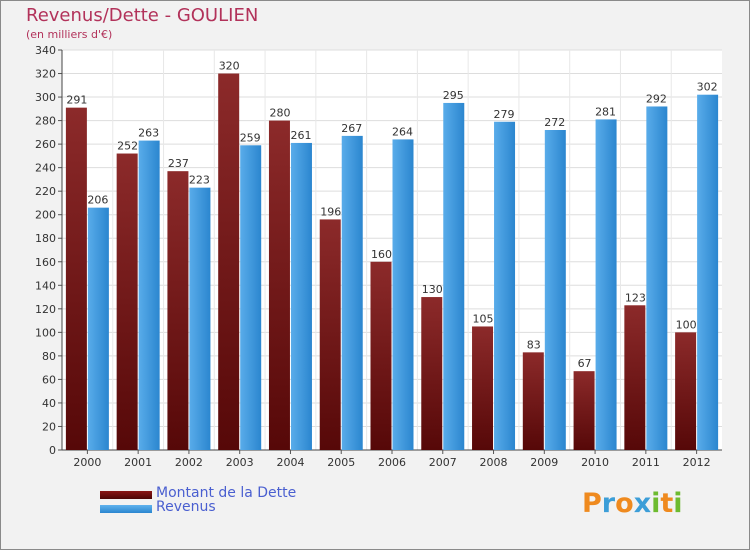  Describe the element at coordinates (76, 100) in the screenshot. I see `label-debt-2000: 291` at that location.